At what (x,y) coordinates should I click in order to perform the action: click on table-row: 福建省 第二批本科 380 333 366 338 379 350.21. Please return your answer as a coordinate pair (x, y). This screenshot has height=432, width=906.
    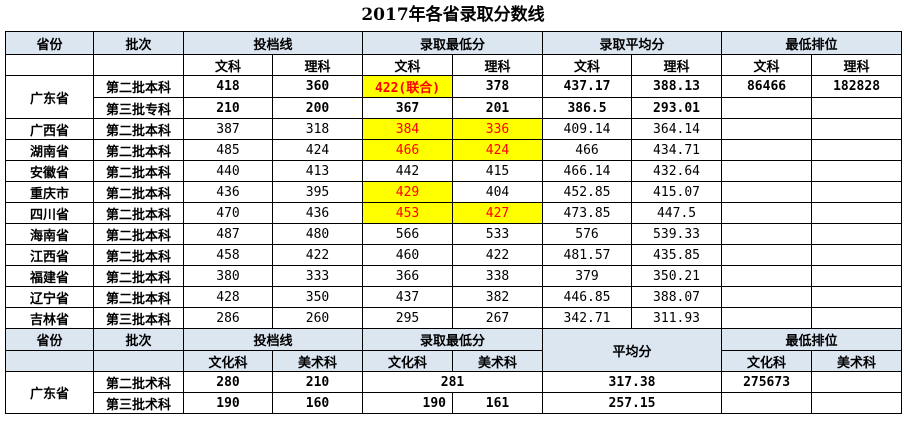
    Looking at the image, I should click on (454, 276).